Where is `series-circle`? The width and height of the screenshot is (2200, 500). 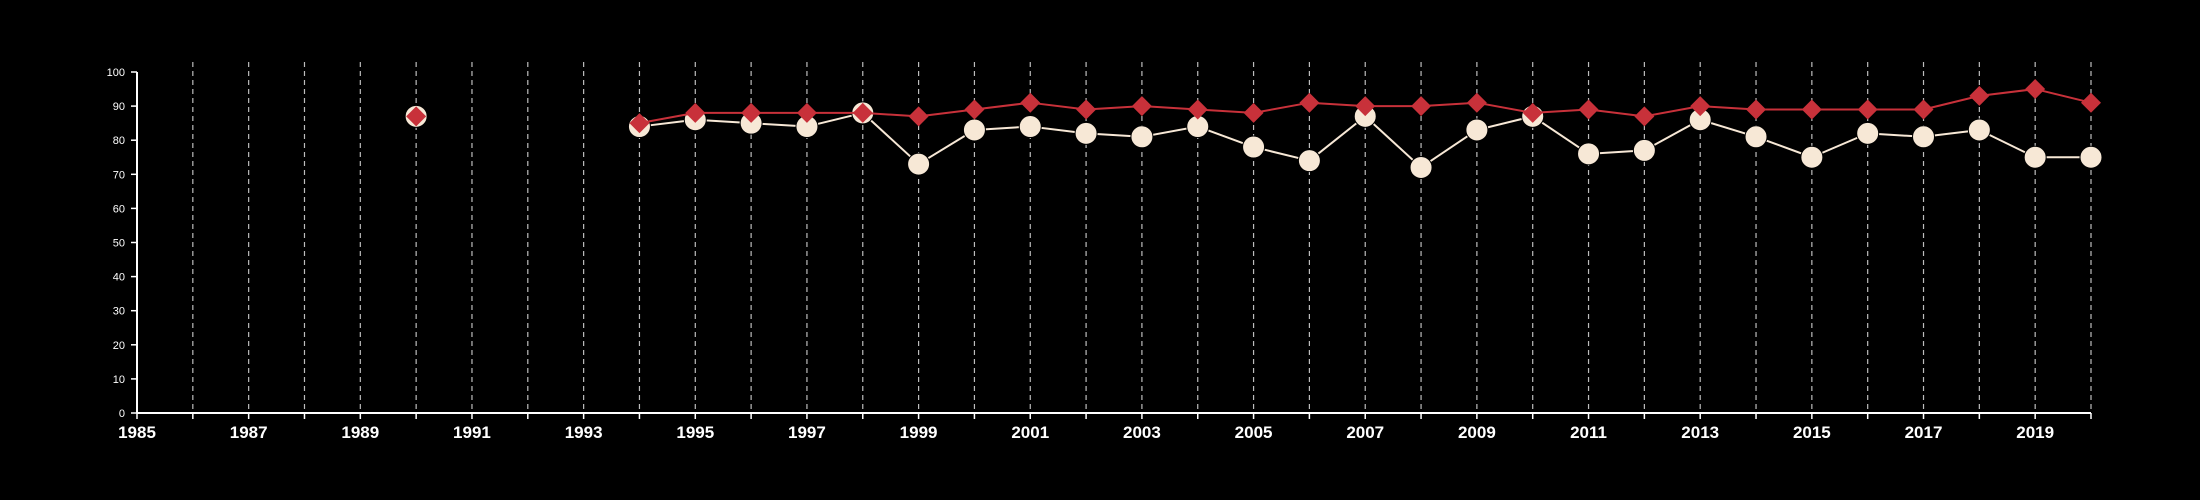
series-circle is located at coordinates (1253, 140).